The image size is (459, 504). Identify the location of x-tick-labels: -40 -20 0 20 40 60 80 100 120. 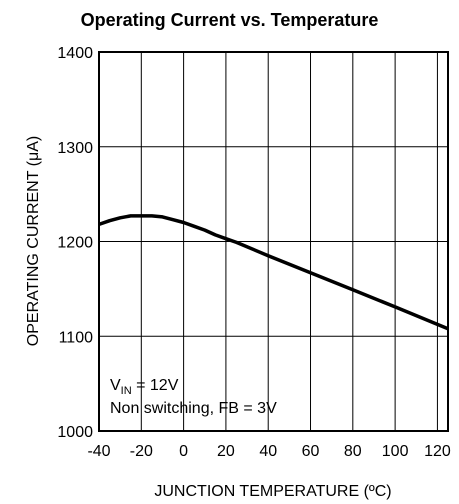
(268, 451).